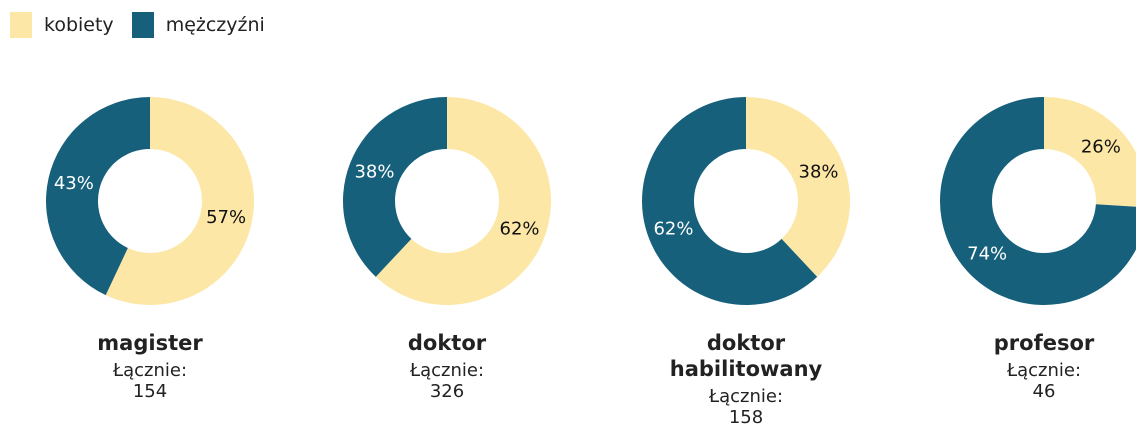  I want to click on legend-label: mężczyźni, so click(215, 25).